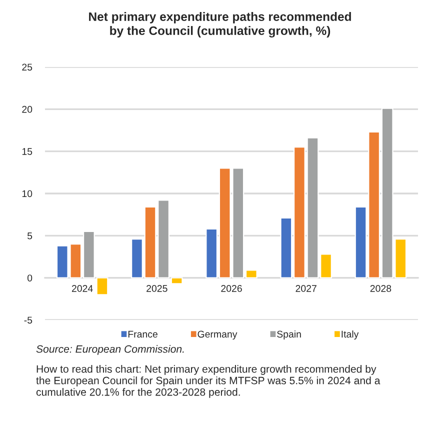 The image size is (447, 442). I want to click on y-tick-label: 5, so click(29, 236).